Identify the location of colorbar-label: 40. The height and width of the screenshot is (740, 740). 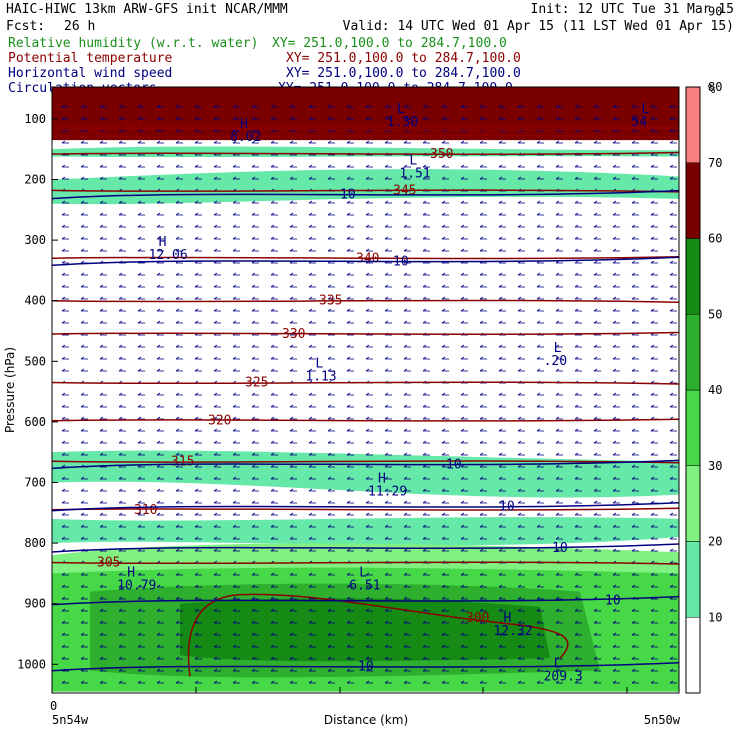
(715, 390).